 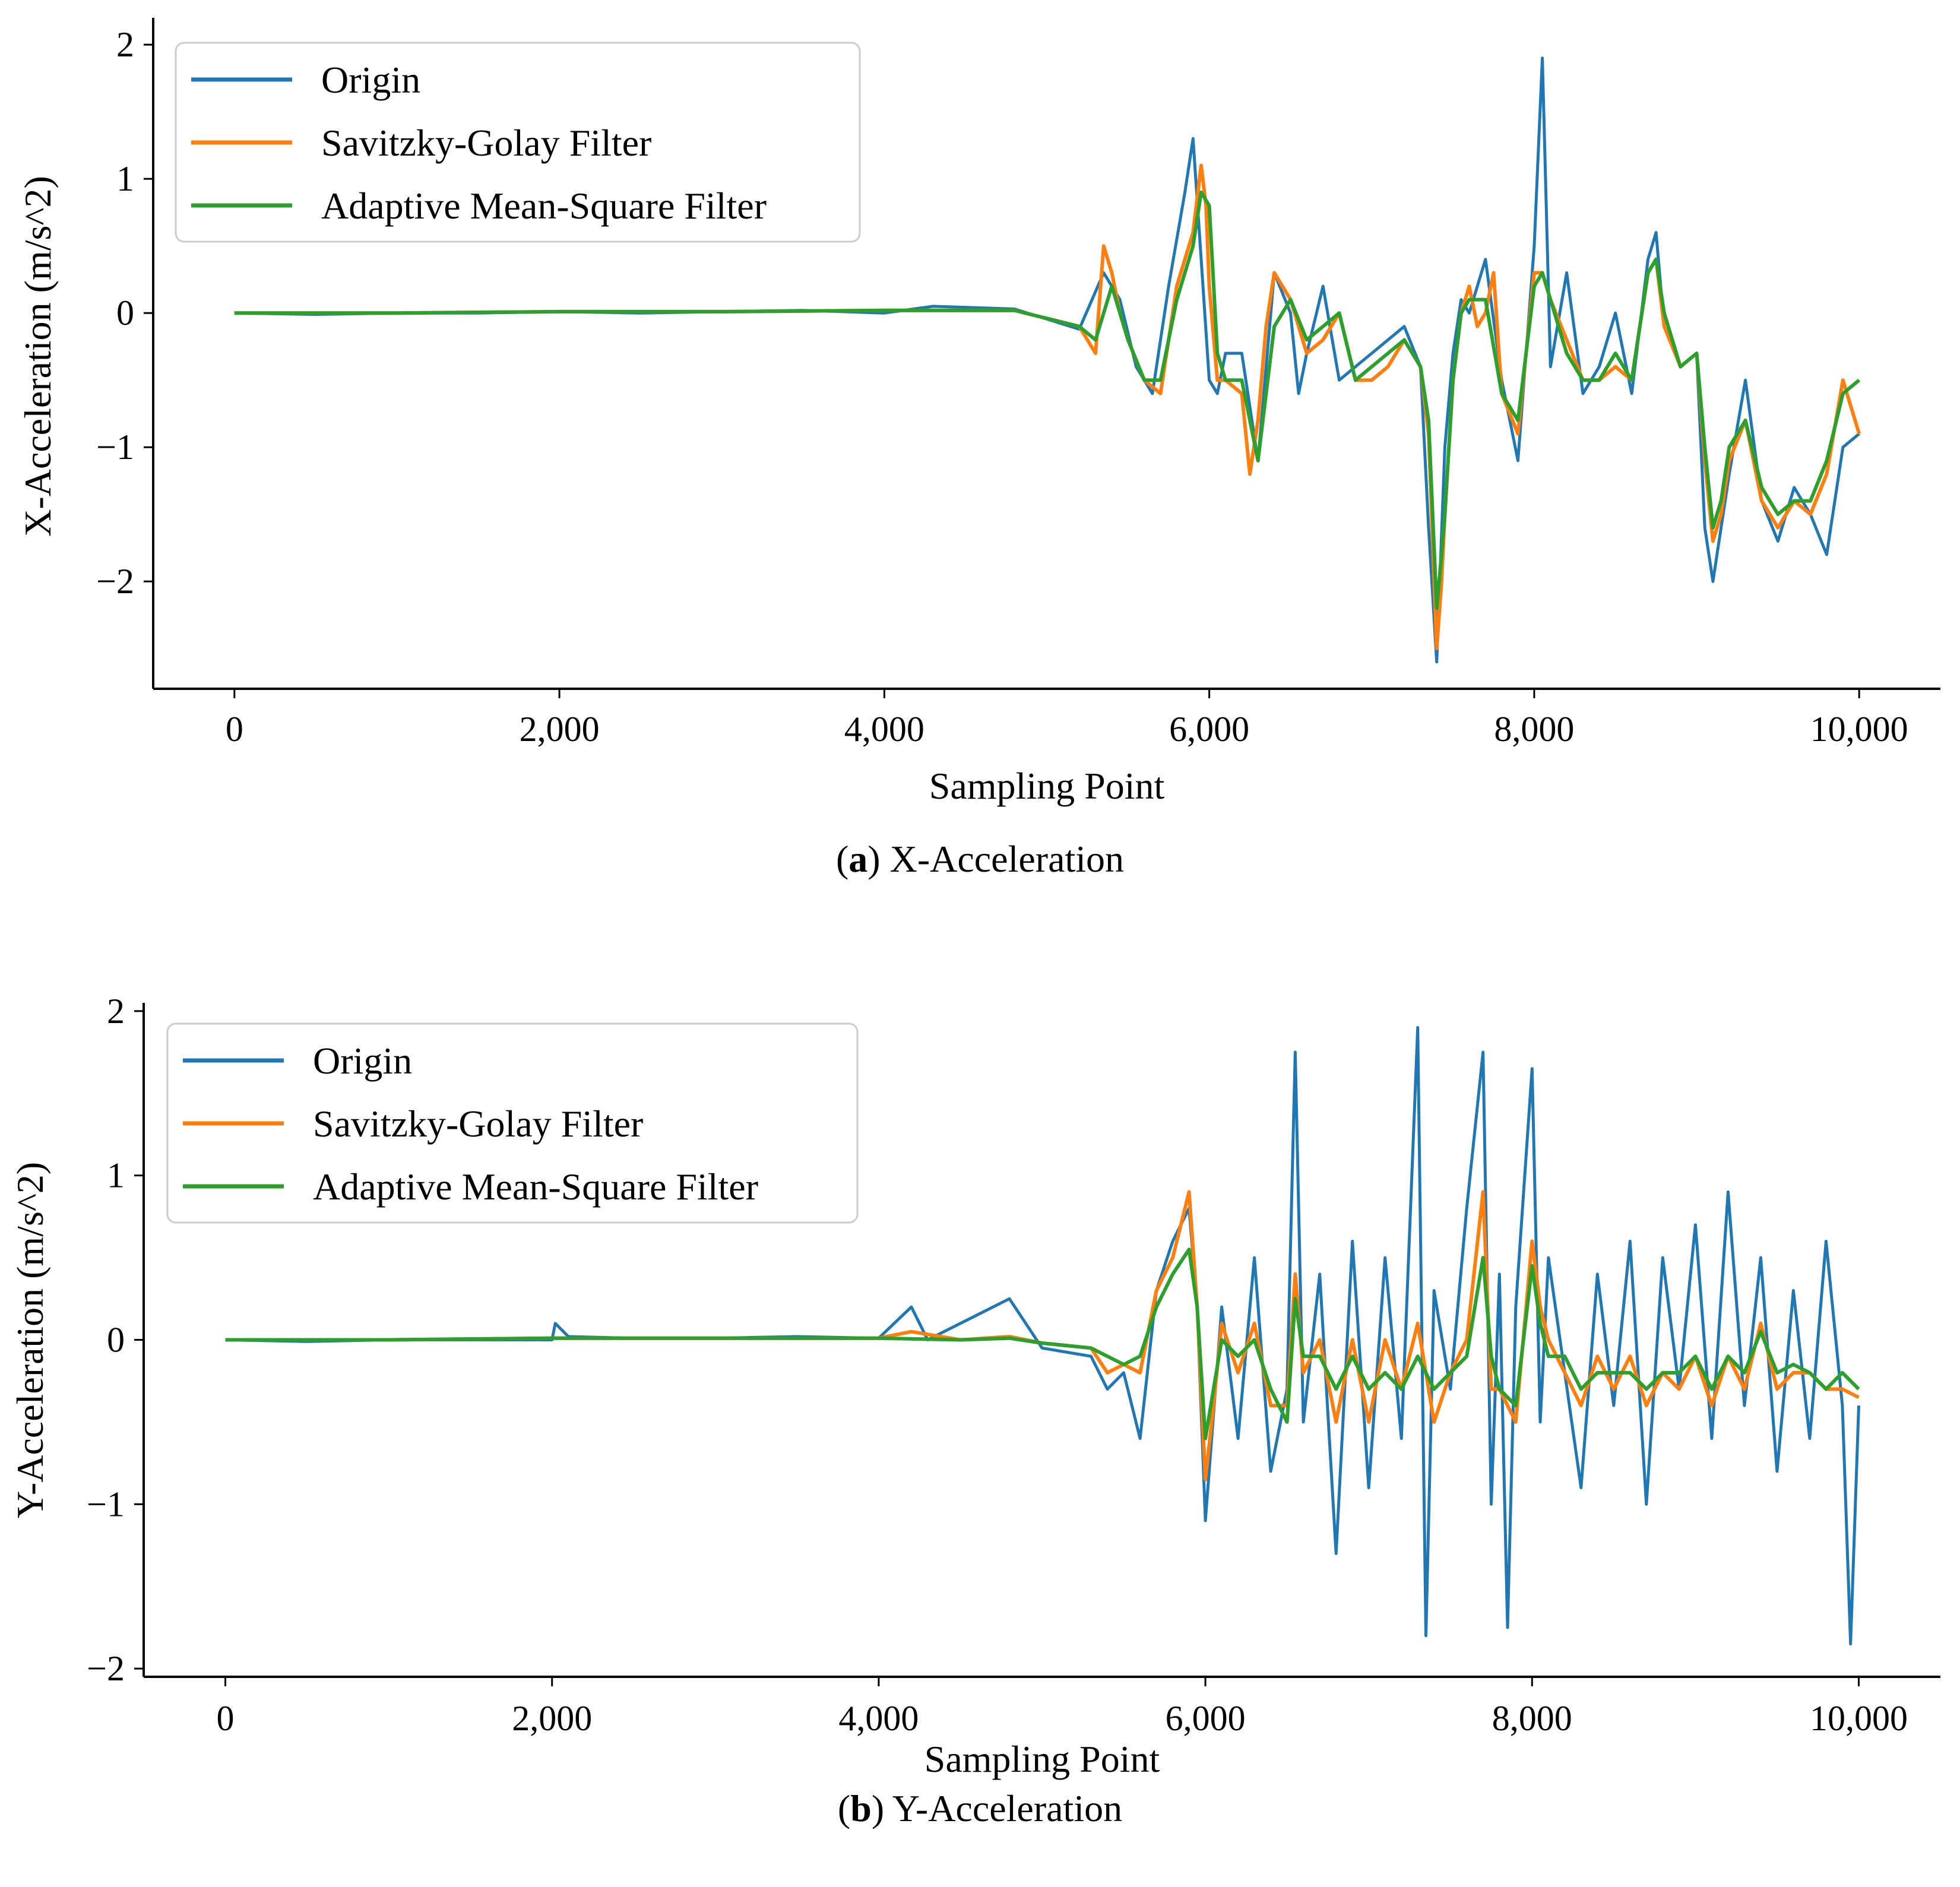 What do you see at coordinates (858, 859) in the screenshot?
I see `caption-a-letter: a` at bounding box center [858, 859].